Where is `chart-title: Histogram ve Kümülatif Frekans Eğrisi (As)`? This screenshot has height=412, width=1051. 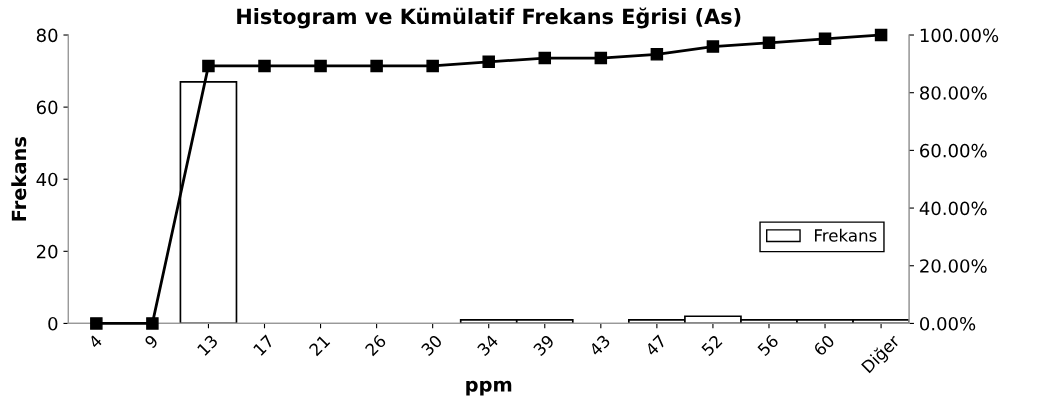 chart-title: Histogram ve Kümülatif Frekans Eğrisi (As) is located at coordinates (489, 18).